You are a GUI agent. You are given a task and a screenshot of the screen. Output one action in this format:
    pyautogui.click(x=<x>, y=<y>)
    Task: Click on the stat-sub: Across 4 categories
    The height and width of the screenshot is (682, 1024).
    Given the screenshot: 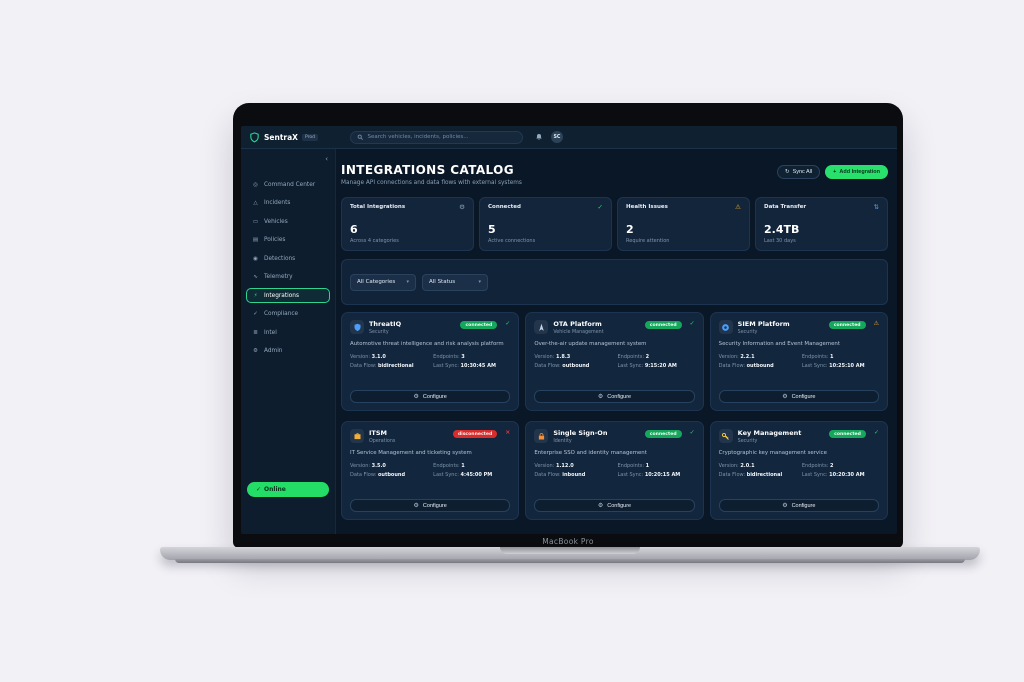 What is the action you would take?
    pyautogui.click(x=374, y=241)
    